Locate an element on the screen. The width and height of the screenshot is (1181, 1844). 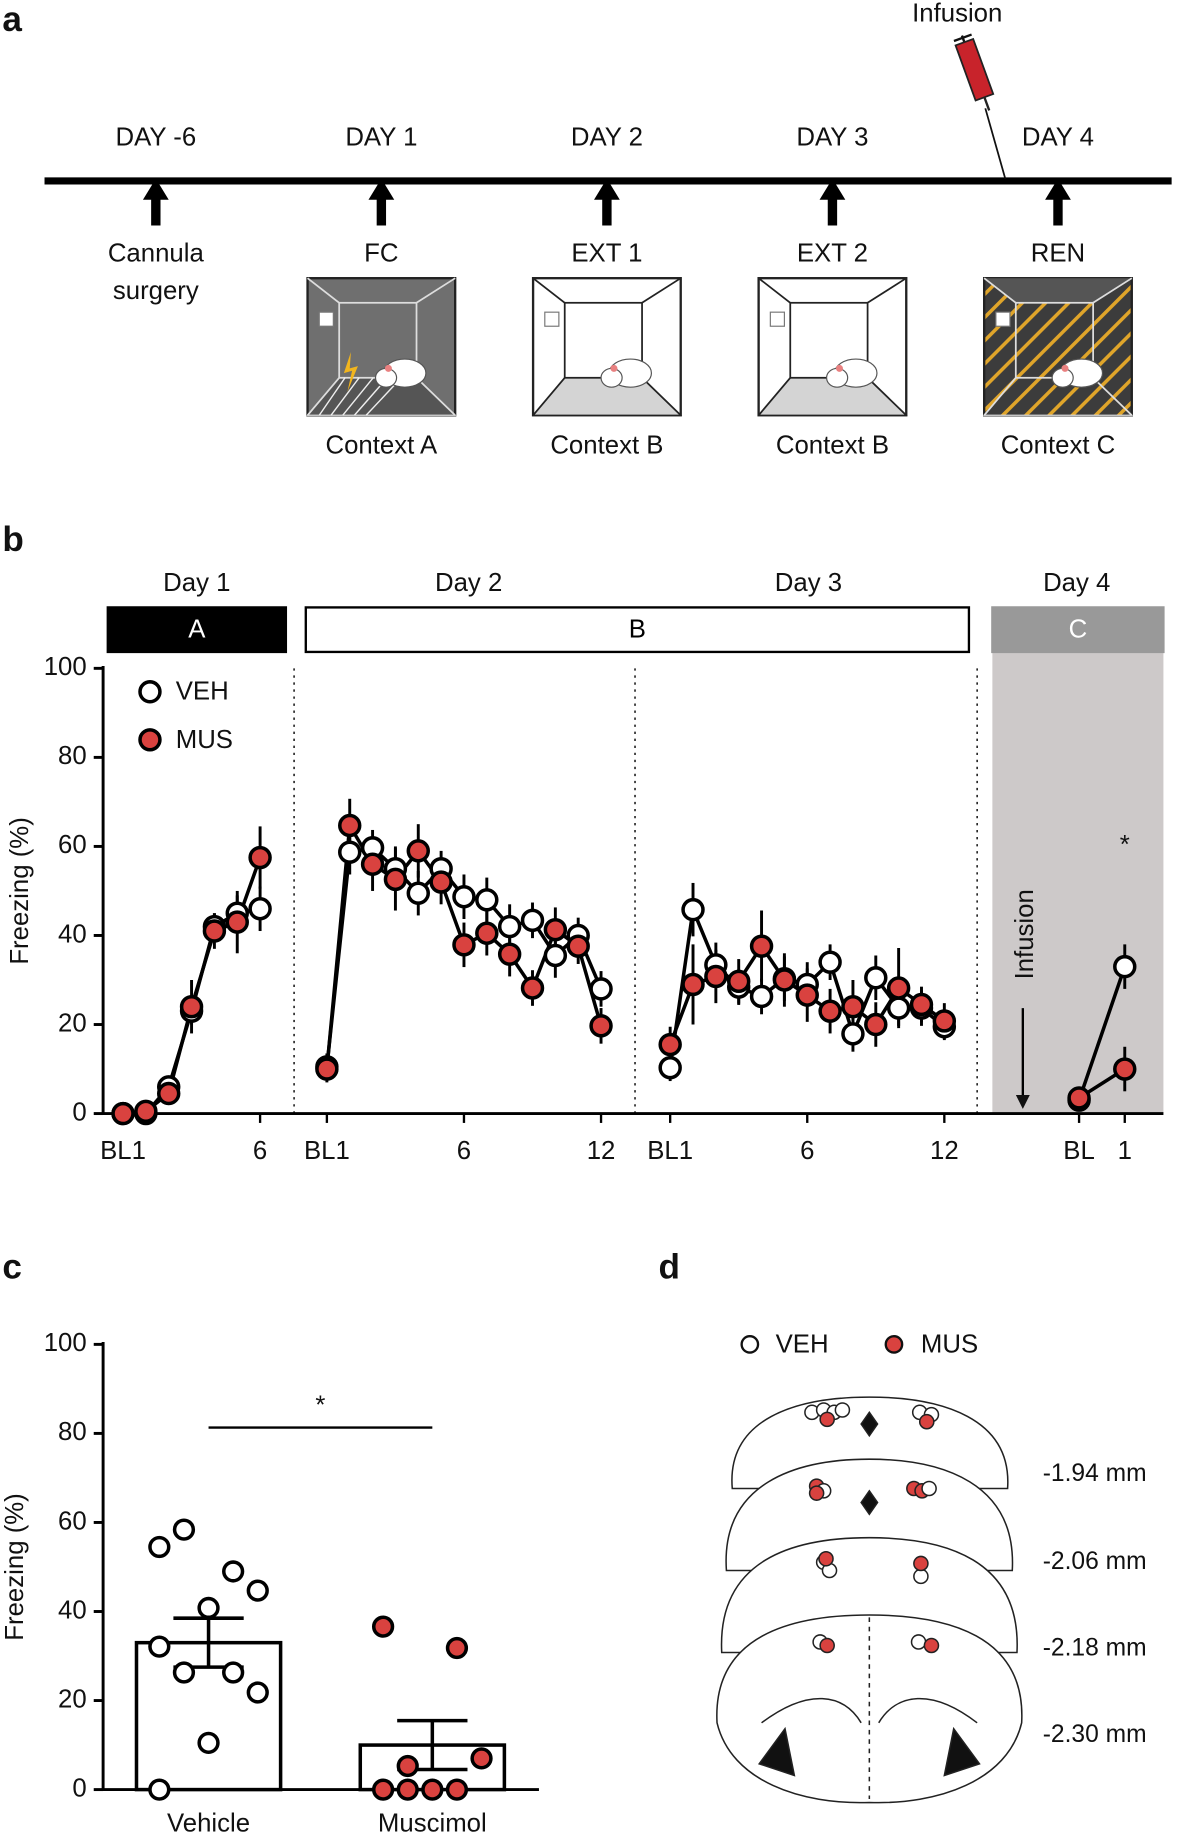
context-label: Context A is located at coordinates (382, 446).